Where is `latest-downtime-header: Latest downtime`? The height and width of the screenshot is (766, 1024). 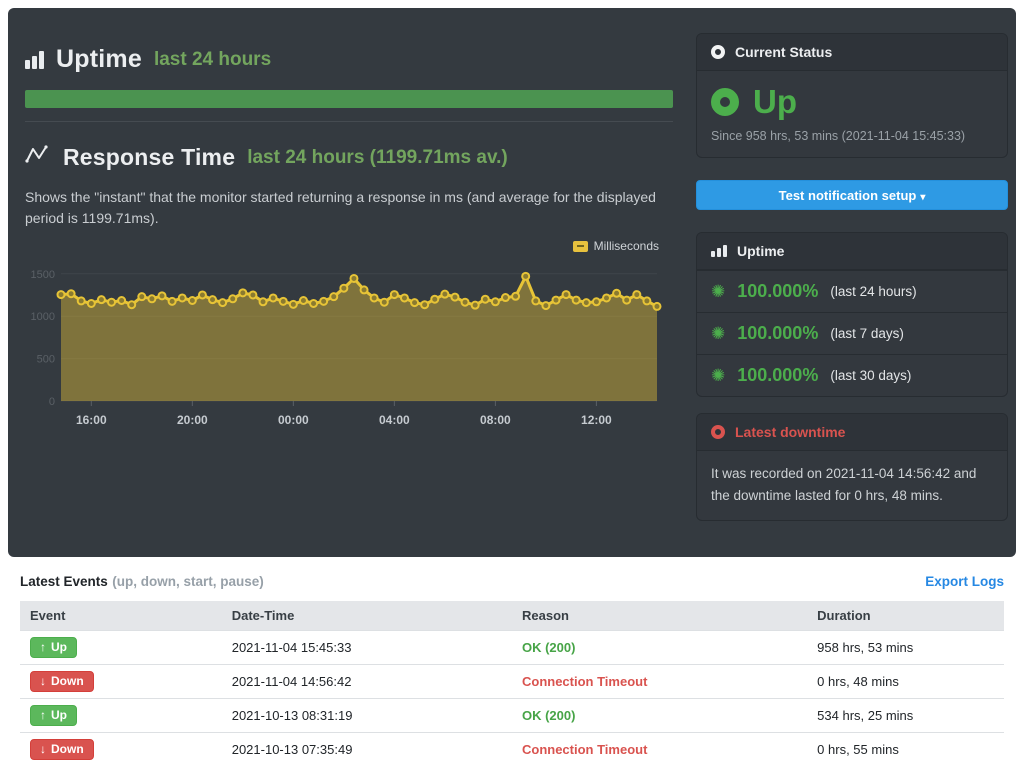
latest-downtime-header: Latest downtime is located at coordinates (852, 432).